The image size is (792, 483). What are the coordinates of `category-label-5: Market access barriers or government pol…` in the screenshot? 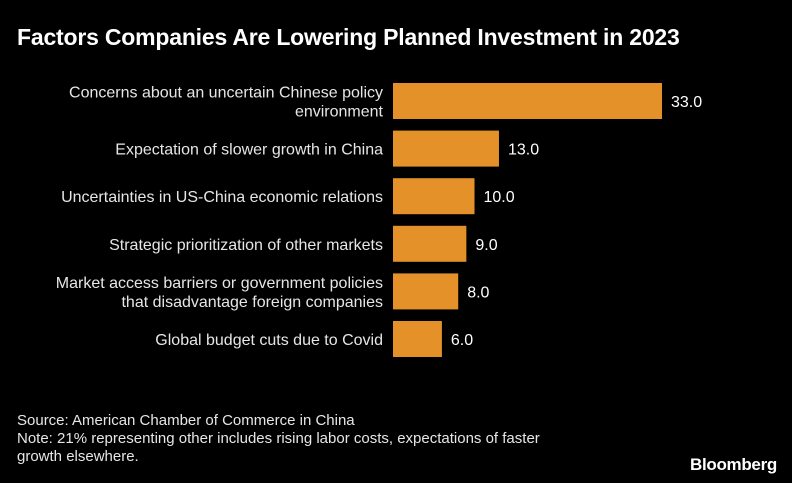 It's located at (219, 293).